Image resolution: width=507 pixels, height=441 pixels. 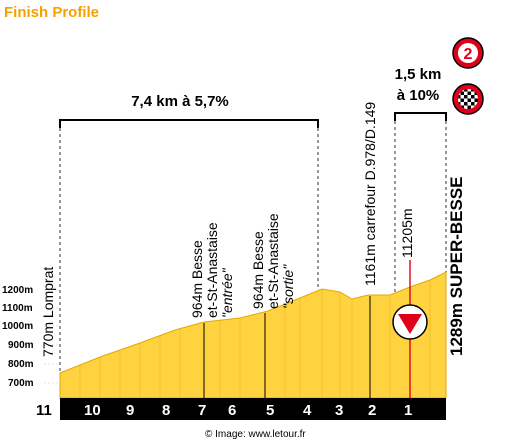 What do you see at coordinates (52, 12) in the screenshot?
I see `page-title: Finish Profile` at bounding box center [52, 12].